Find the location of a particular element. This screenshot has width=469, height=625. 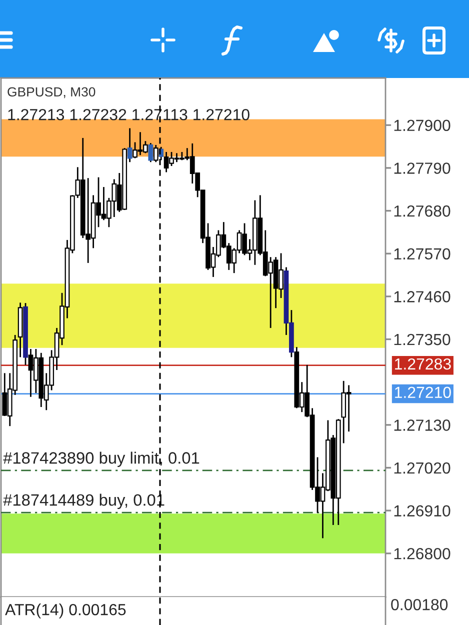

y-tick-label: 1.27900 is located at coordinates (422, 126).